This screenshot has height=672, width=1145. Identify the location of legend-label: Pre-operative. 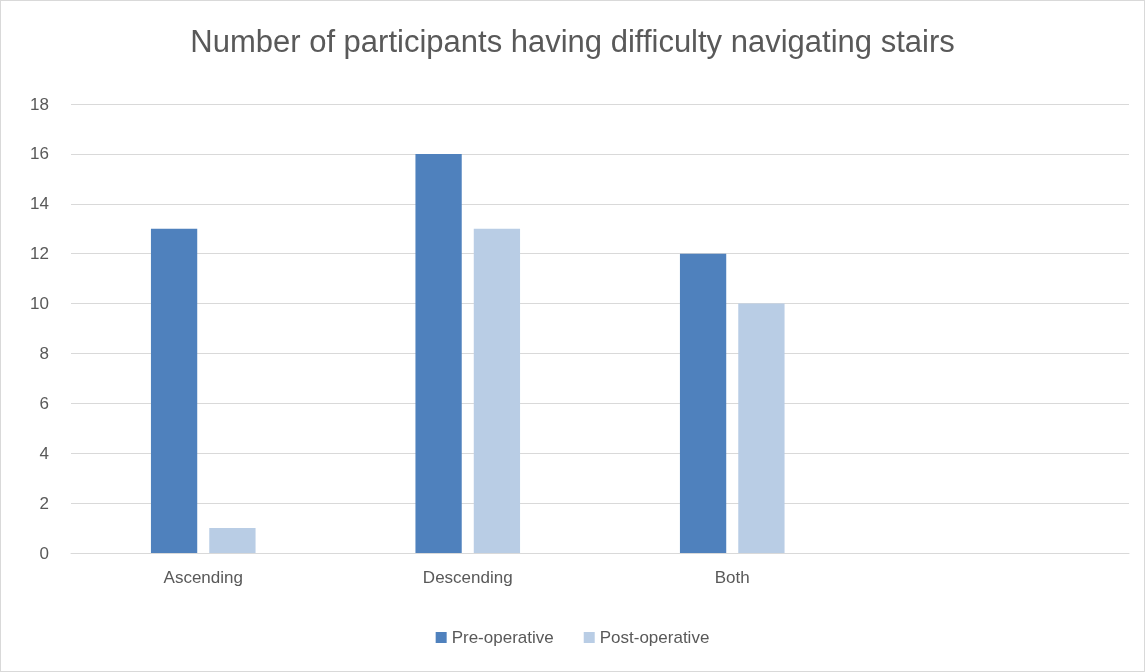
(502, 637).